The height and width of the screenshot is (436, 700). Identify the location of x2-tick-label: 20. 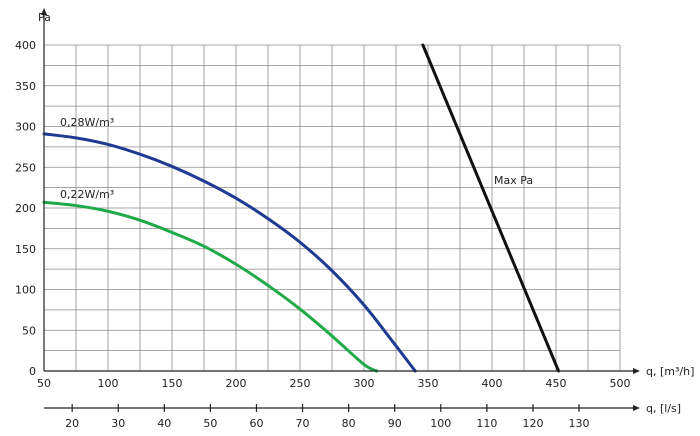
(72, 423).